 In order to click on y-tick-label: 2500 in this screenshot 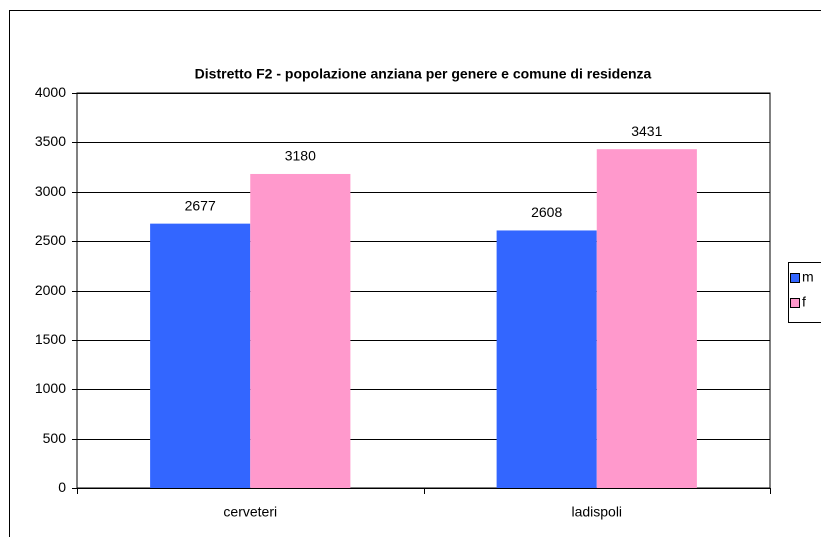, I will do `click(50, 240)`.